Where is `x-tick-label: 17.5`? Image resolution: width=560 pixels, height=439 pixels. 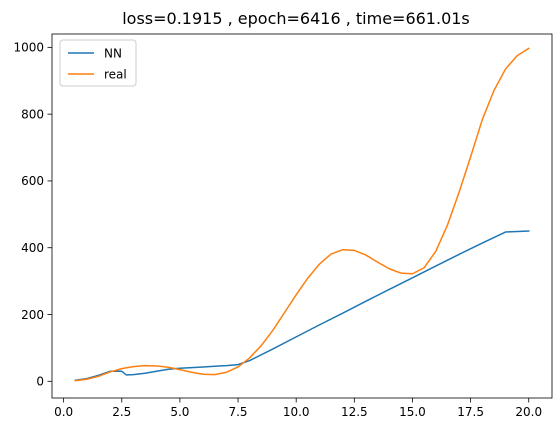
x-tick-label: 17.5 is located at coordinates (470, 412).